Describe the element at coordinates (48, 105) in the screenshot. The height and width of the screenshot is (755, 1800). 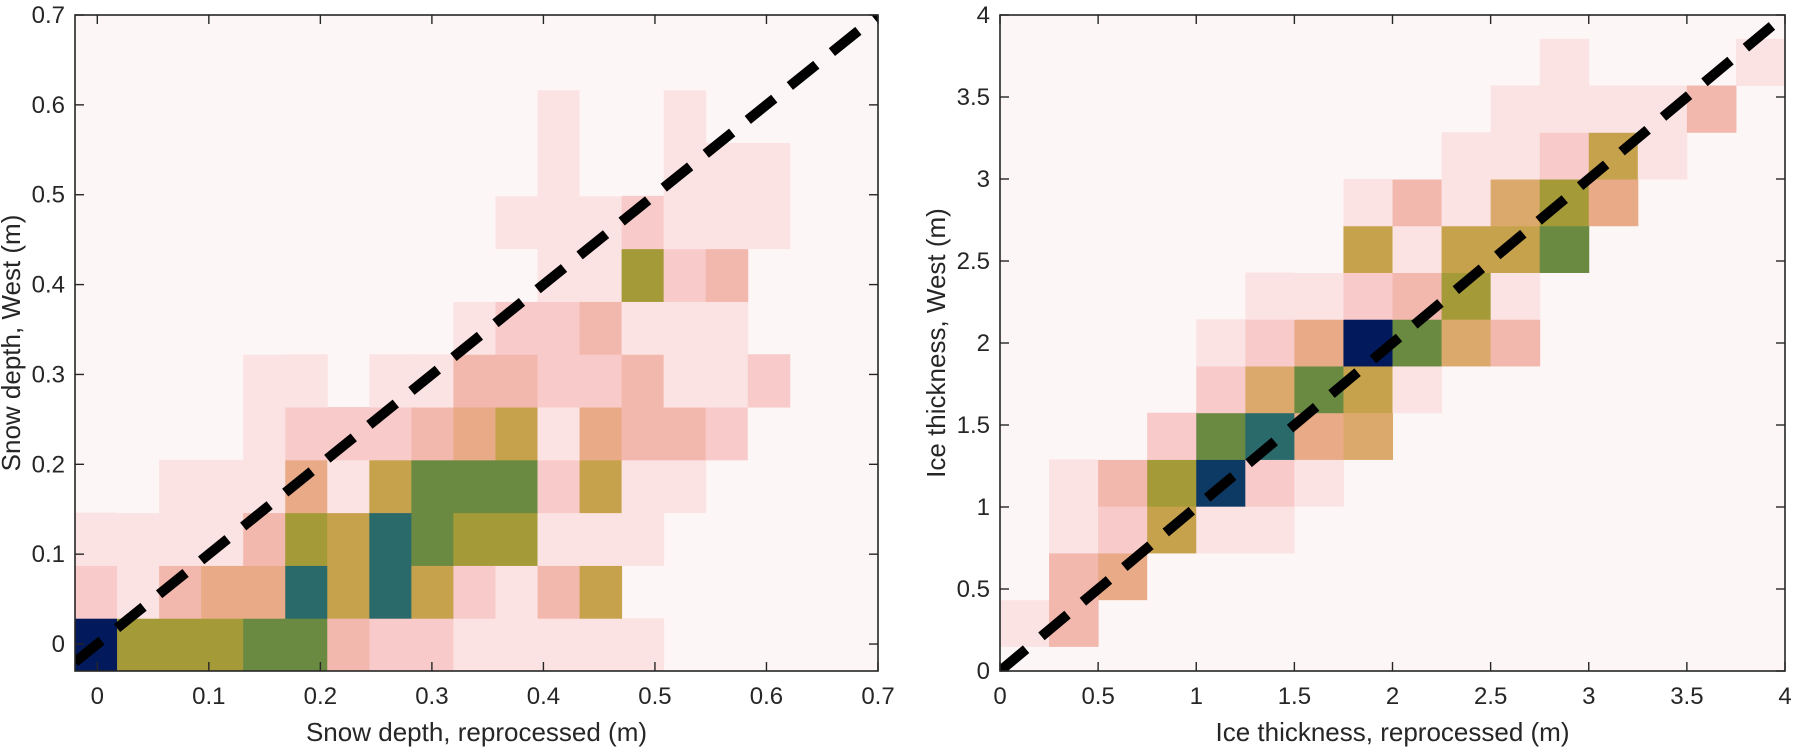
I see `y-tick-label: 0.6` at that location.